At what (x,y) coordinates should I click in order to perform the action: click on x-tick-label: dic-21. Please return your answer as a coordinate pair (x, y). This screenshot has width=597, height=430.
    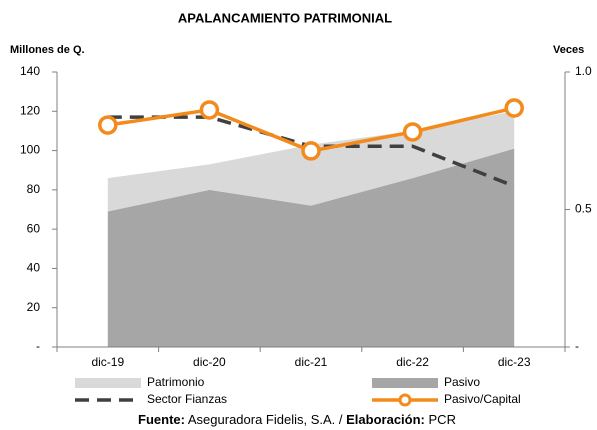
    Looking at the image, I should click on (311, 362).